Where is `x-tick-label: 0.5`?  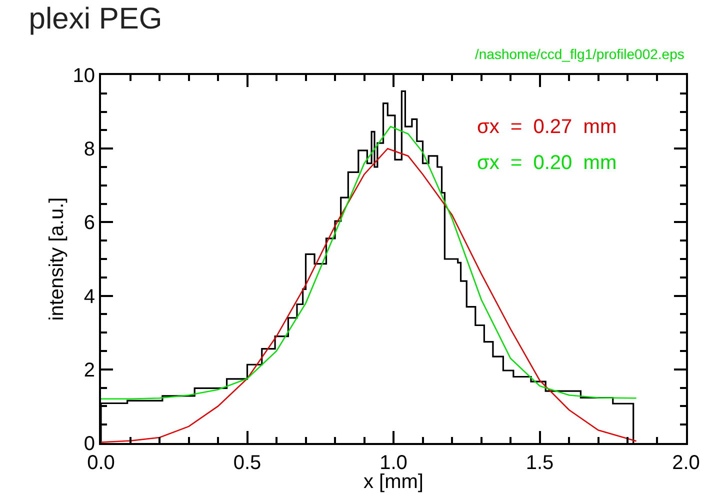 x-tick-label: 0.5 is located at coordinates (247, 463).